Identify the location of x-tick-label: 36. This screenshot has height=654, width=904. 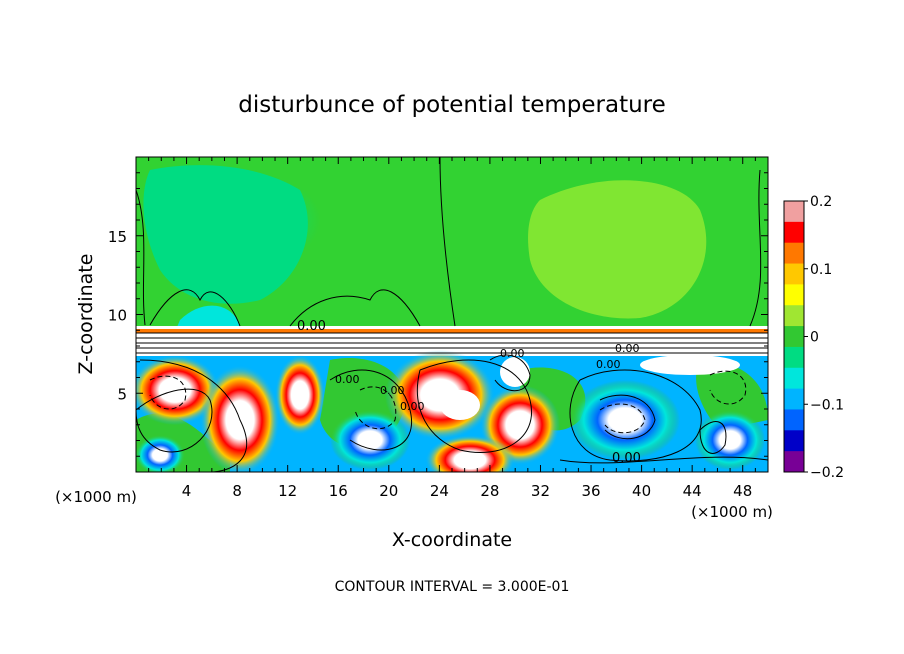
(590, 491).